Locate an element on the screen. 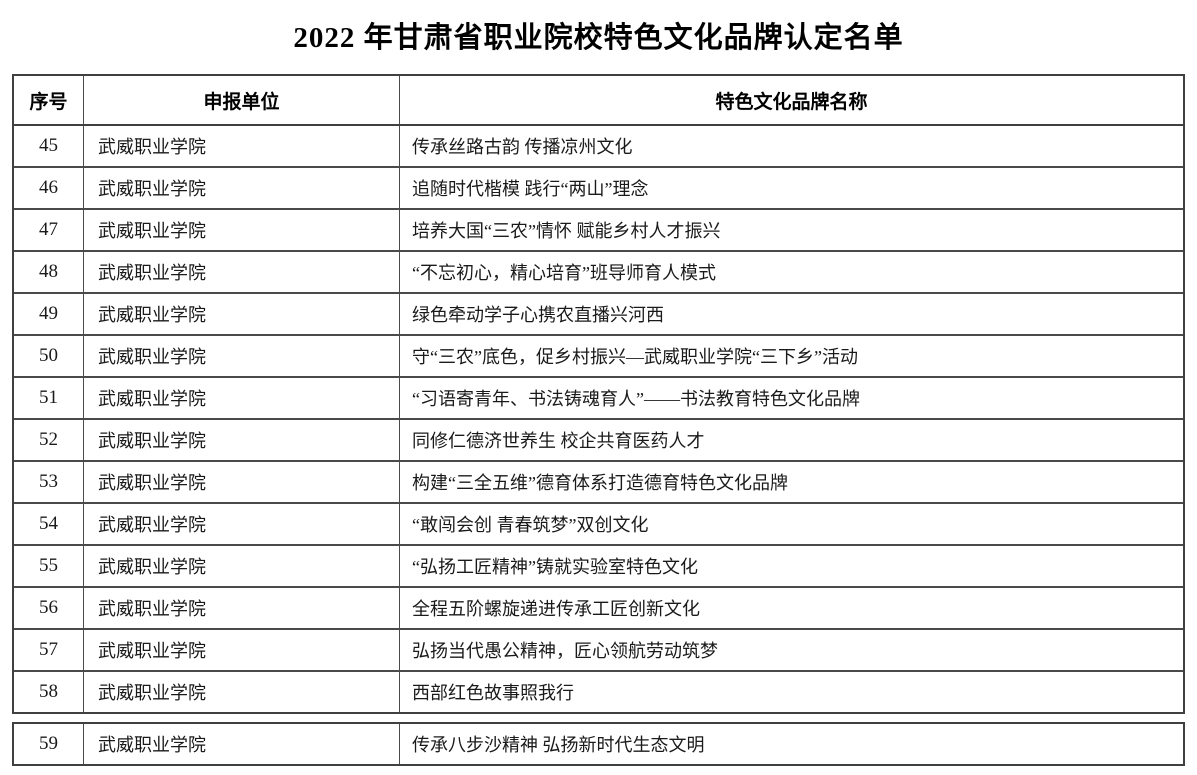  brand-name: 追随时代楷模 践行“两山”理念 is located at coordinates (791, 188).